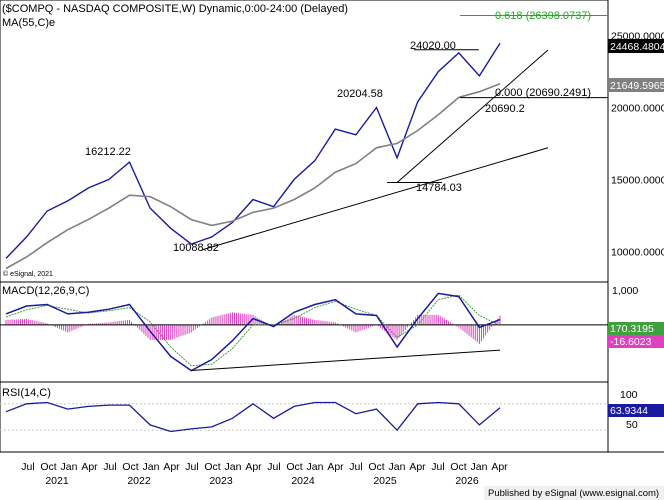  I want to click on annot-peak-2024: 20204.58, so click(360, 94).